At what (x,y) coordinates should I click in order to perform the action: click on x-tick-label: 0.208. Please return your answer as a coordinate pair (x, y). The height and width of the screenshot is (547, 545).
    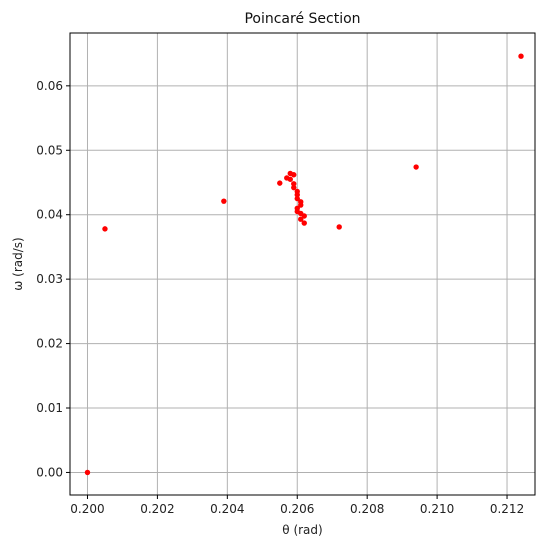
    Looking at the image, I should click on (367, 509).